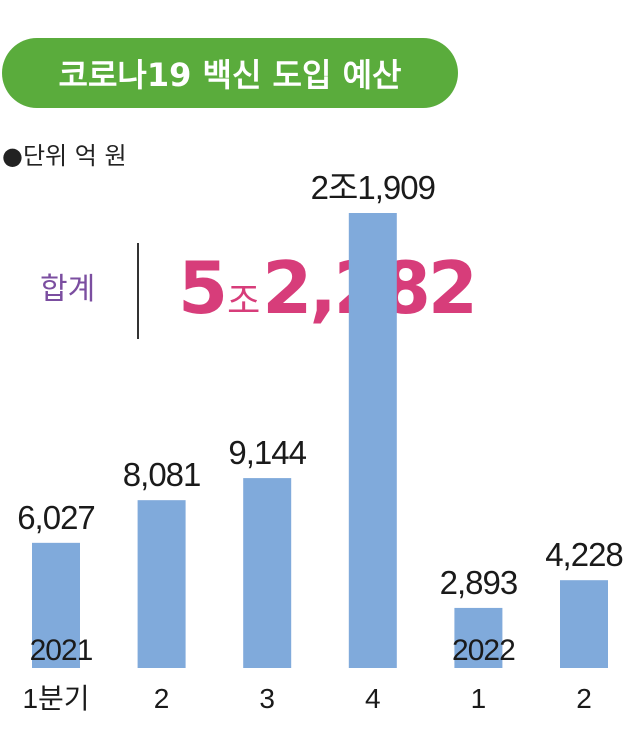 The image size is (640, 752). I want to click on title-pill: 코로나19 백신 도입 예산, so click(230, 73).